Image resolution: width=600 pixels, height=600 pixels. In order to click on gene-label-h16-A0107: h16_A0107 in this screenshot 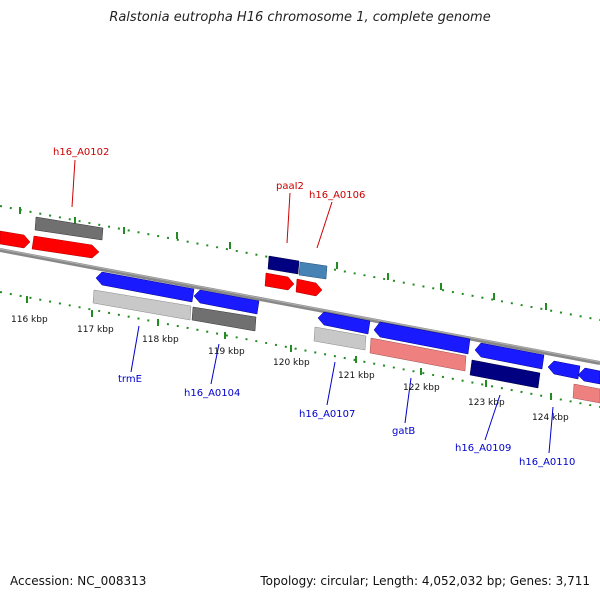, I will do `click(327, 414)`.